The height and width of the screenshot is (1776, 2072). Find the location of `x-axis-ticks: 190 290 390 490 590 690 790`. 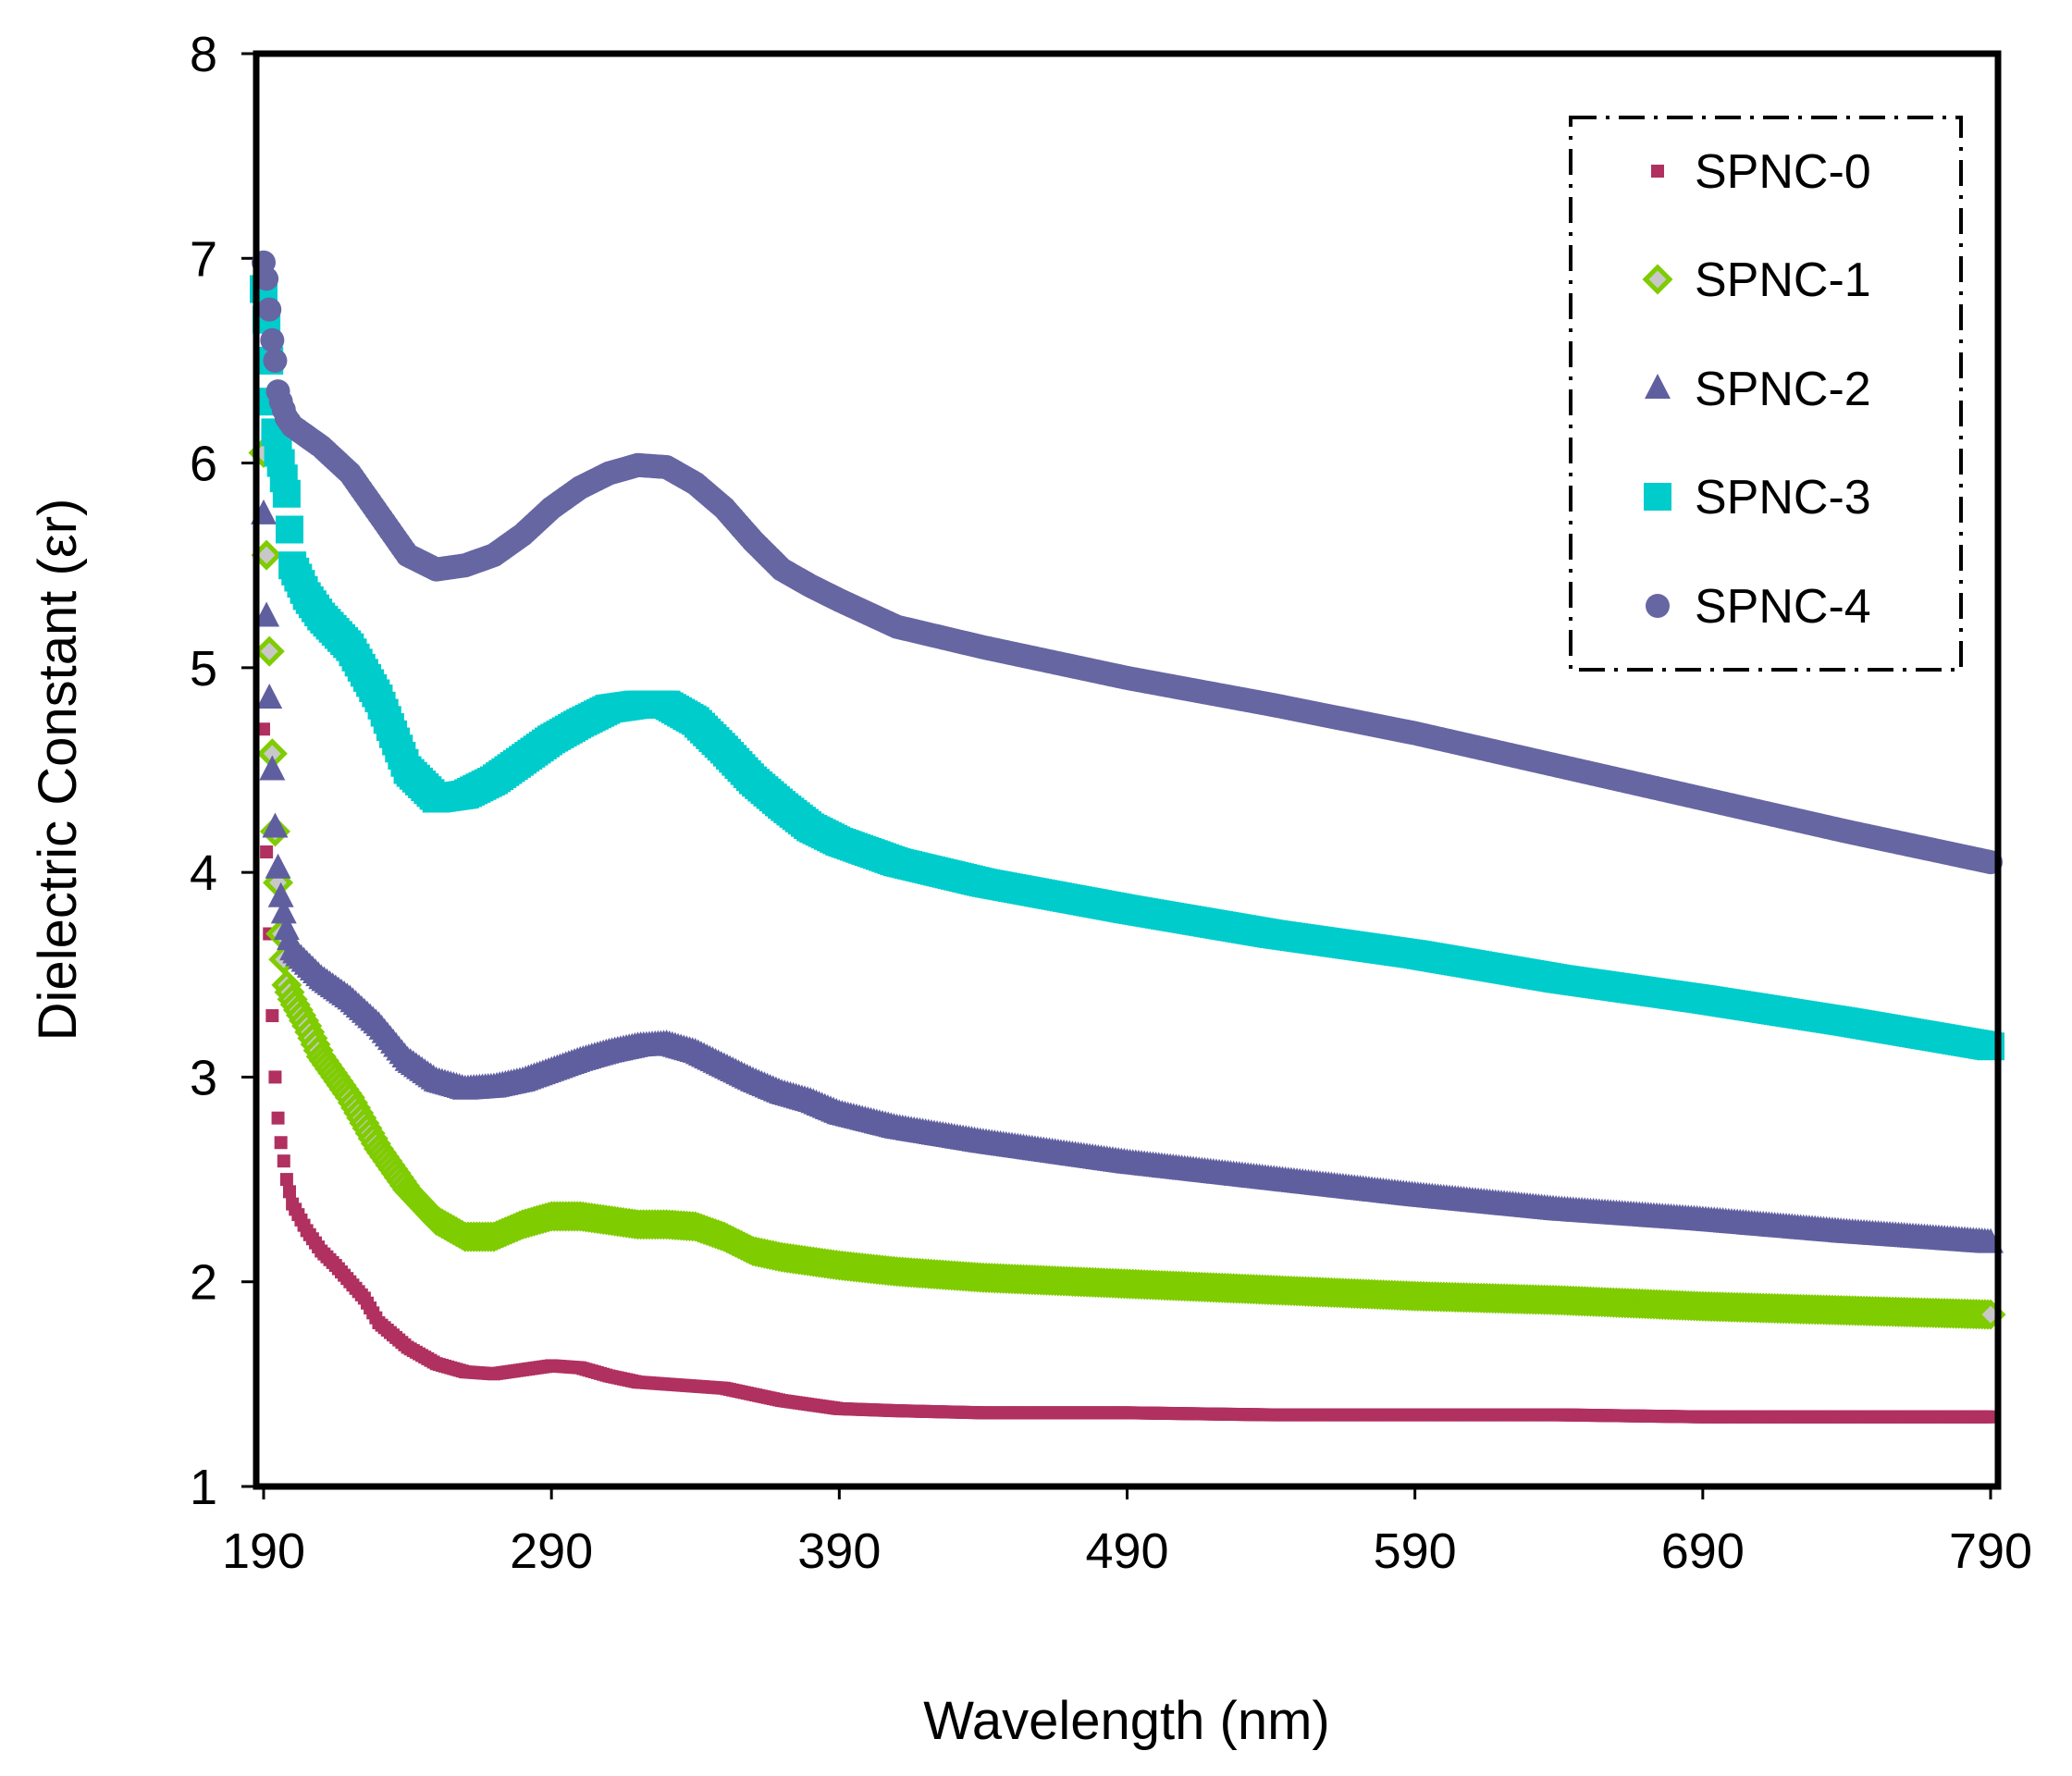

x-axis-ticks: 190 290 390 490 590 690 790 is located at coordinates (1127, 1533).